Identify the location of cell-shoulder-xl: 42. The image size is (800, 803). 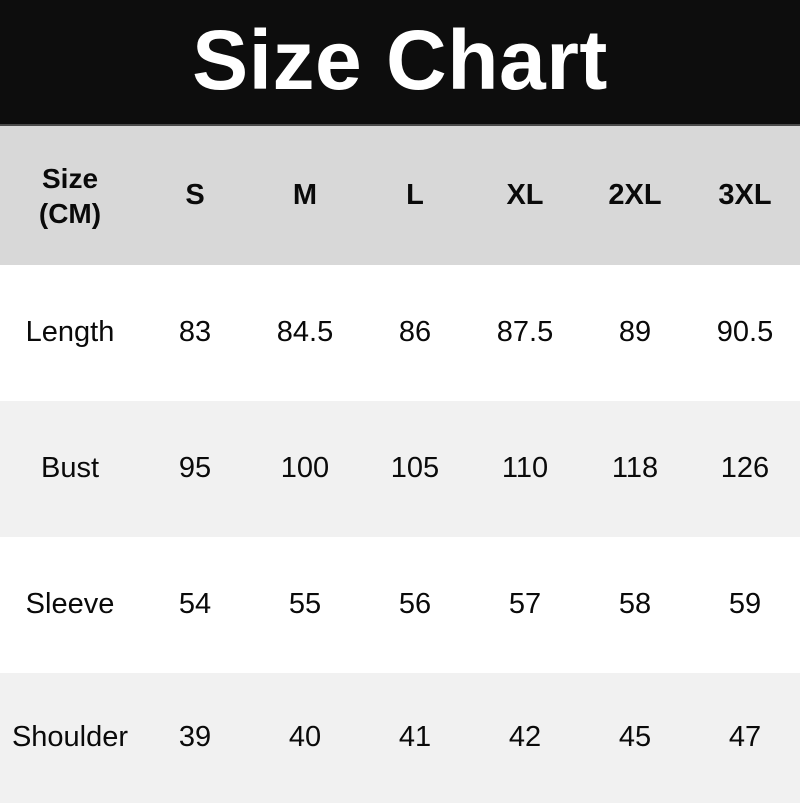
(525, 737).